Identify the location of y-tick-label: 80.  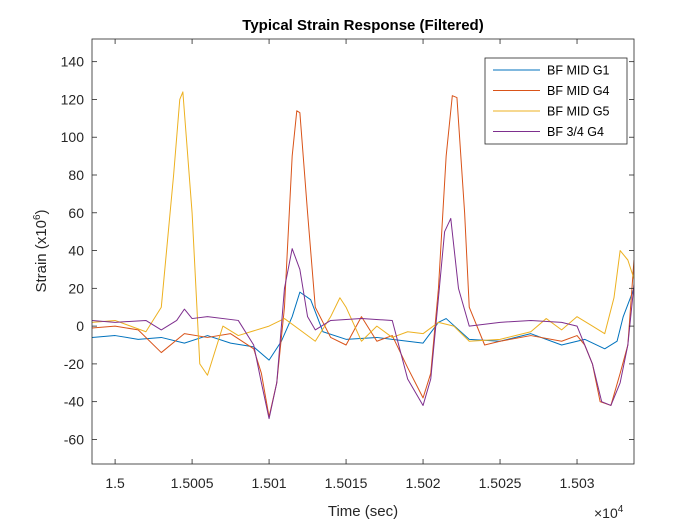
(76, 175).